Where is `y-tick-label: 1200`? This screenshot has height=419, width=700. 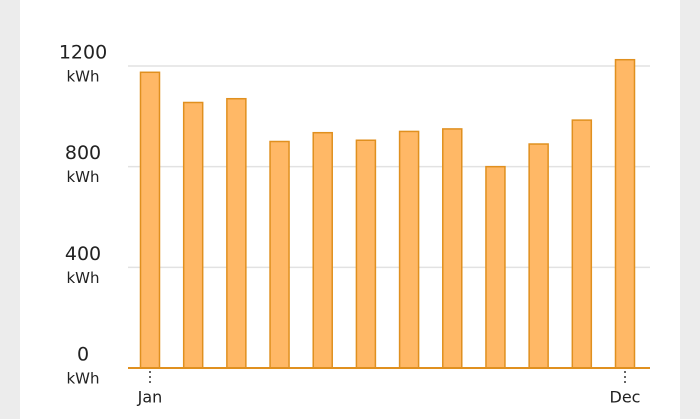 y-tick-label: 1200 is located at coordinates (83, 53).